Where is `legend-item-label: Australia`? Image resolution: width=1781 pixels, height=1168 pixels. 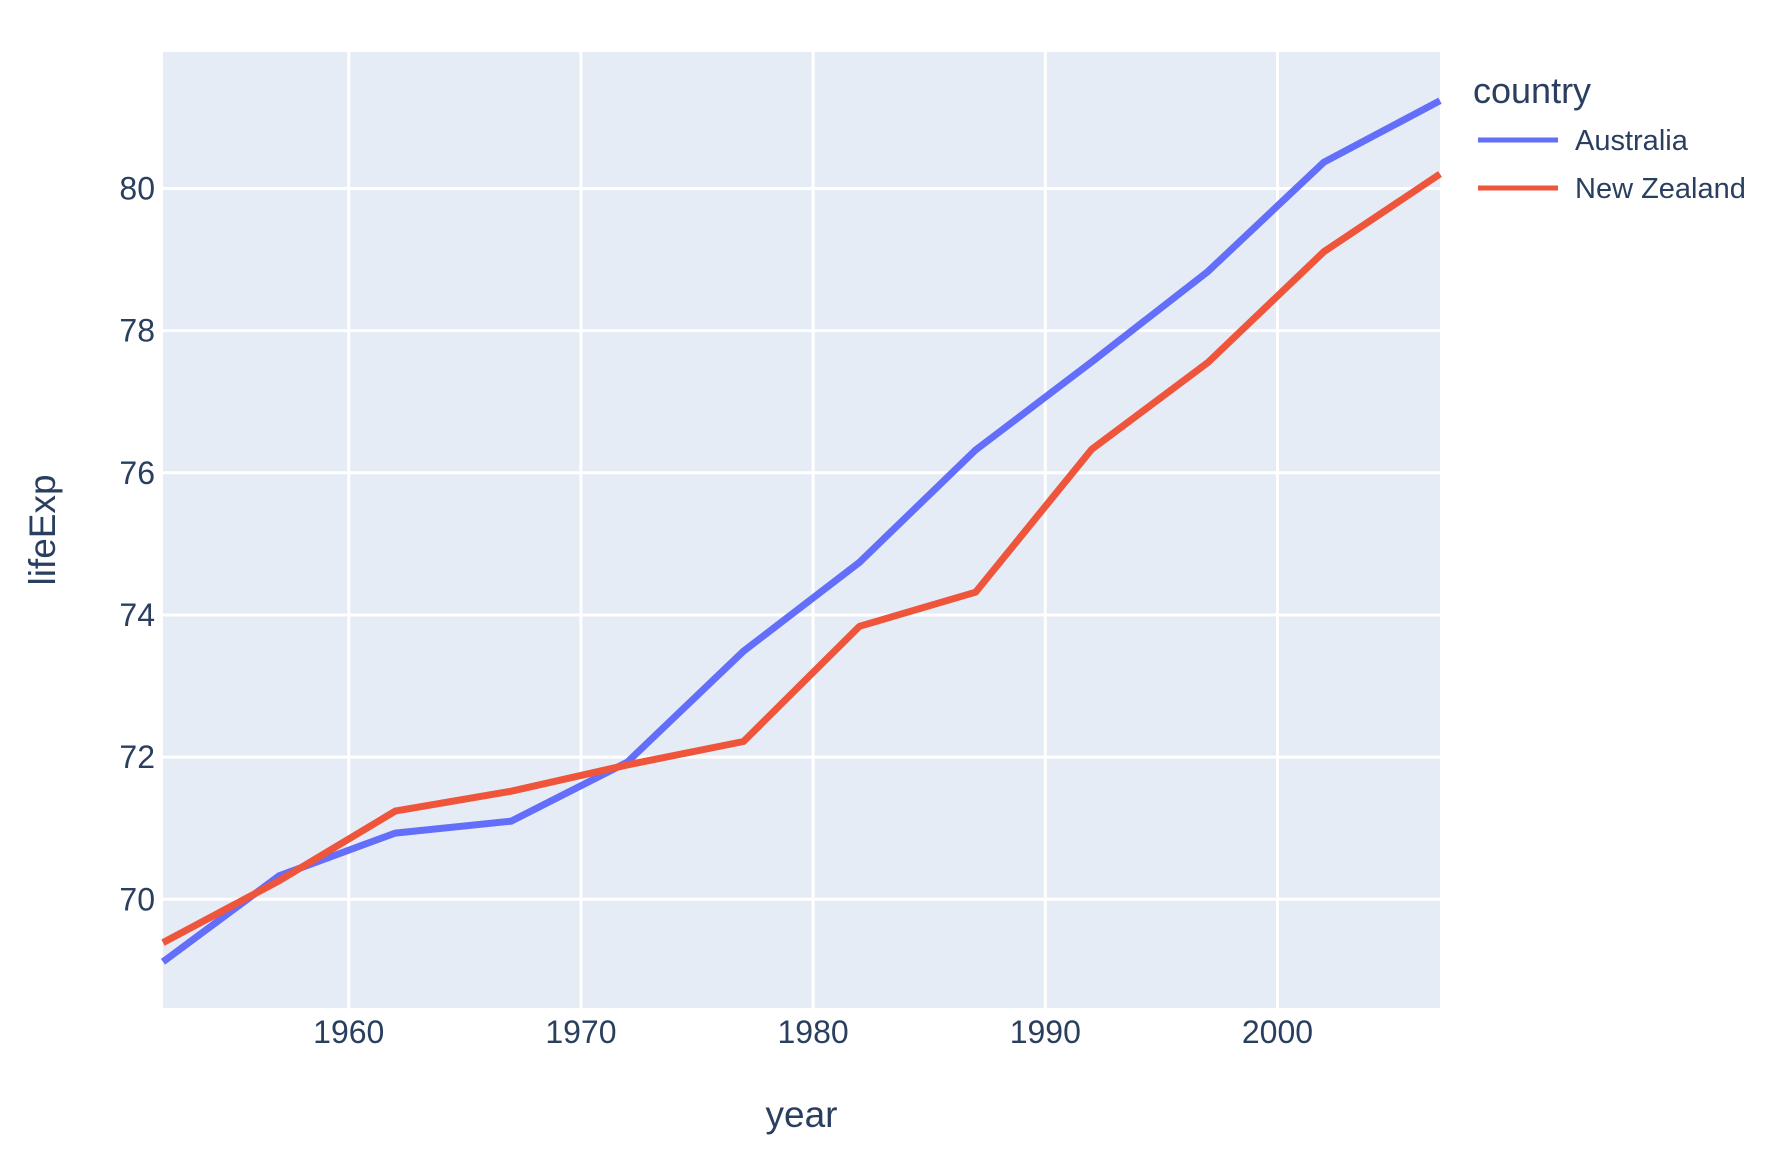
legend-item-label: Australia is located at coordinates (1632, 141).